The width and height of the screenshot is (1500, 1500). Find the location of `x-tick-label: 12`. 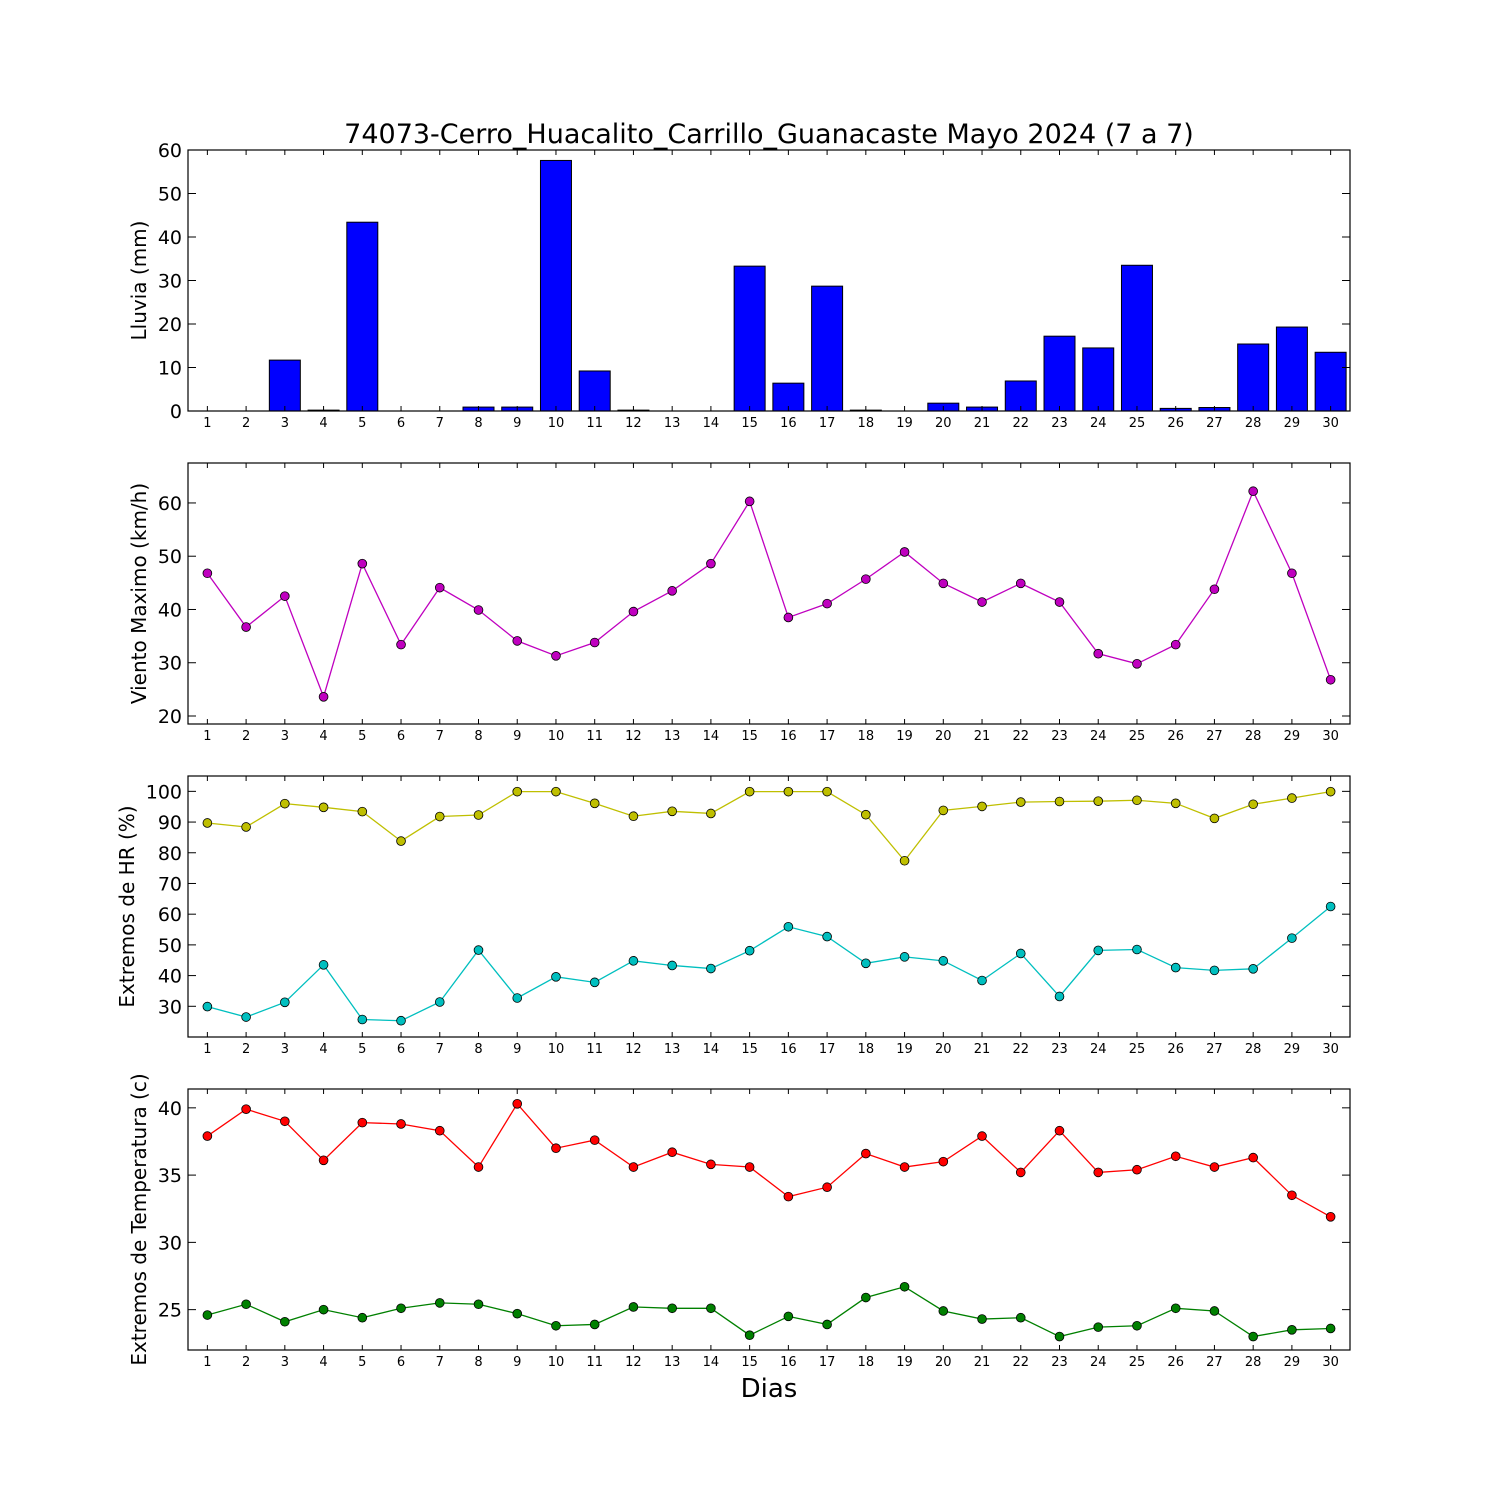

x-tick-label: 12 is located at coordinates (633, 1362).